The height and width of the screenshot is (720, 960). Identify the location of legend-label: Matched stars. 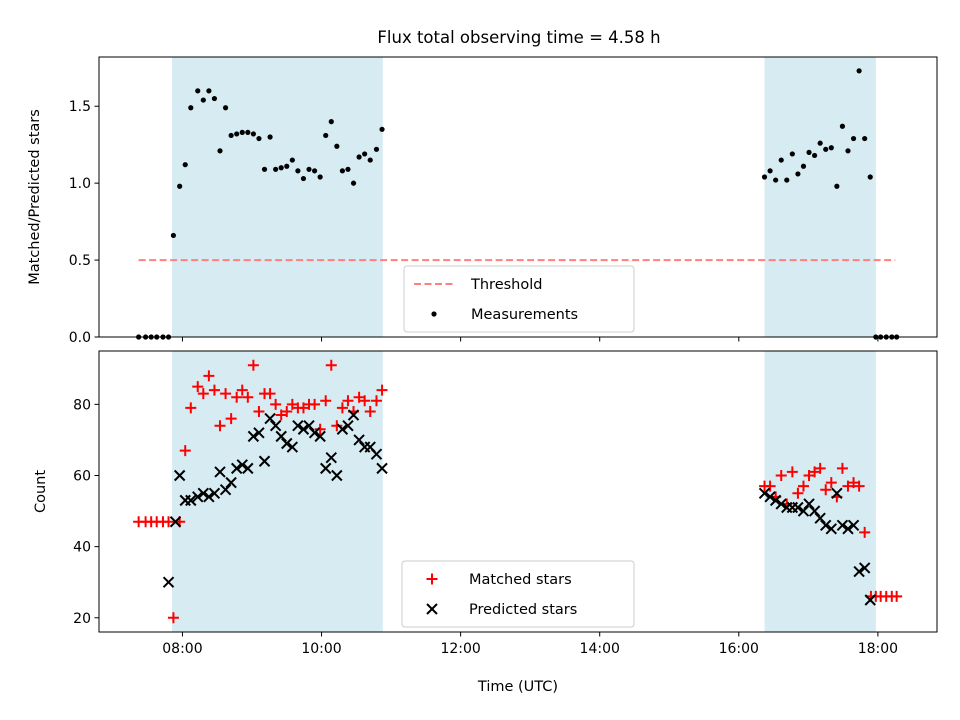
(520, 580).